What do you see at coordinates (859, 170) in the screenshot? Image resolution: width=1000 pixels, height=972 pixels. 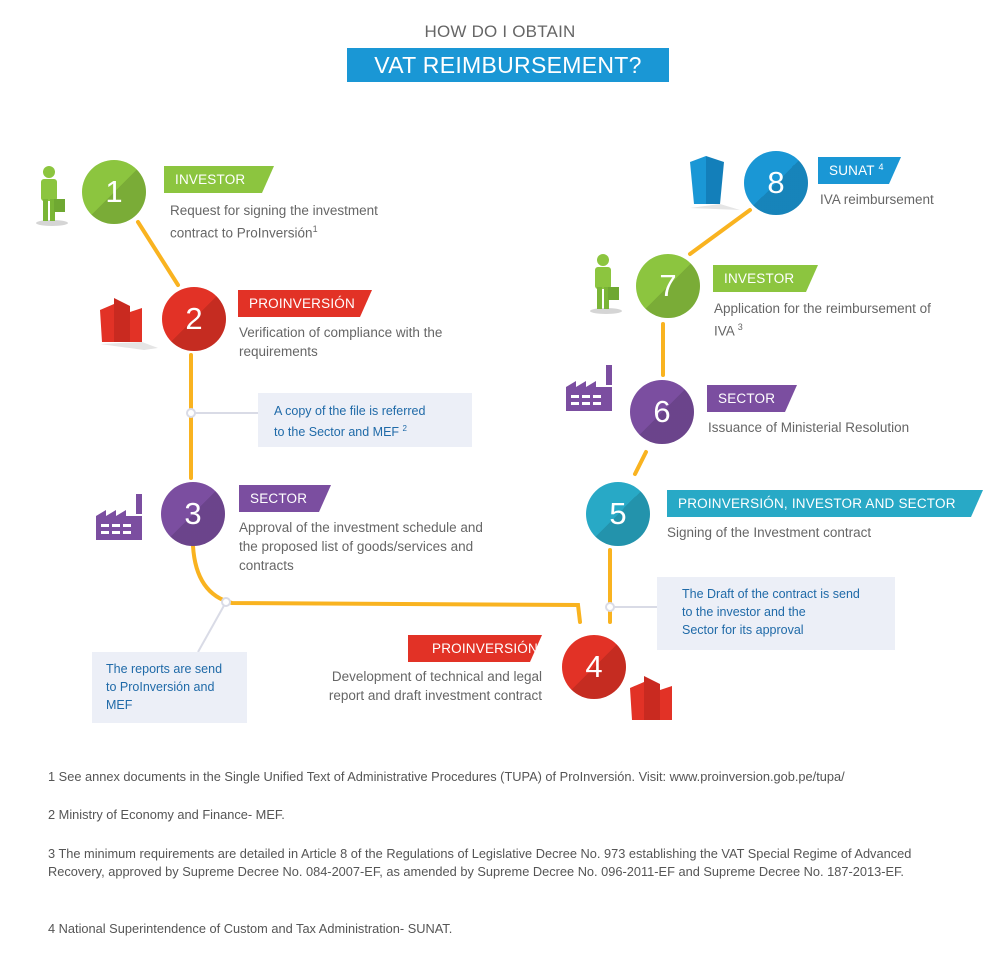 I see `step-actor-tag: SUNAT 4` at bounding box center [859, 170].